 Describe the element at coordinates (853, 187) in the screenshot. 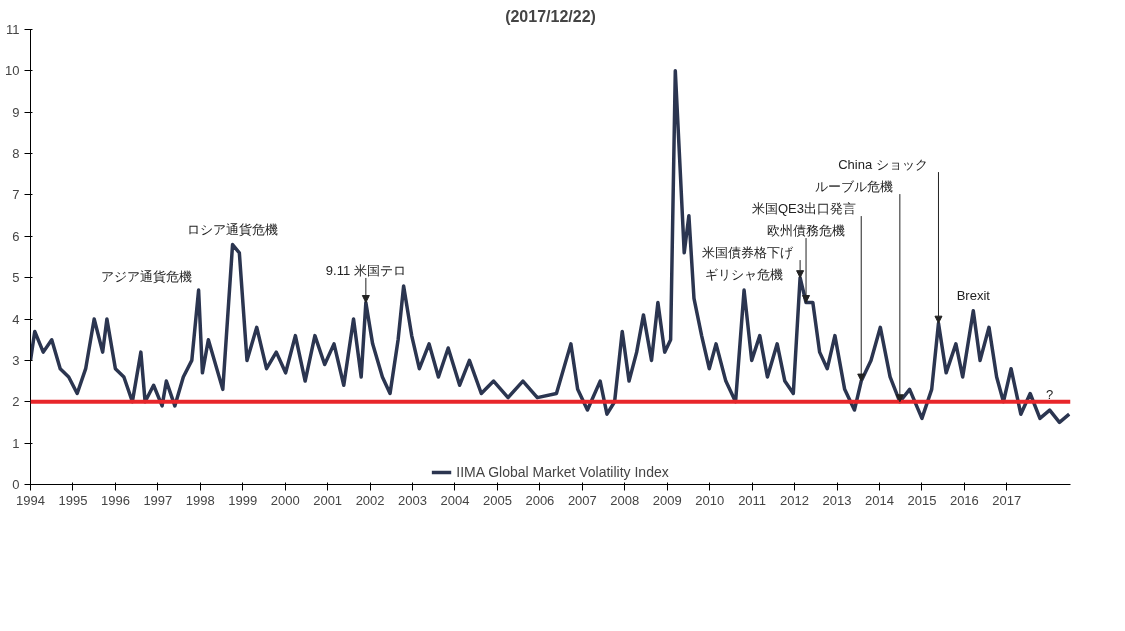

I see `annotation: ルーブル危機` at that location.